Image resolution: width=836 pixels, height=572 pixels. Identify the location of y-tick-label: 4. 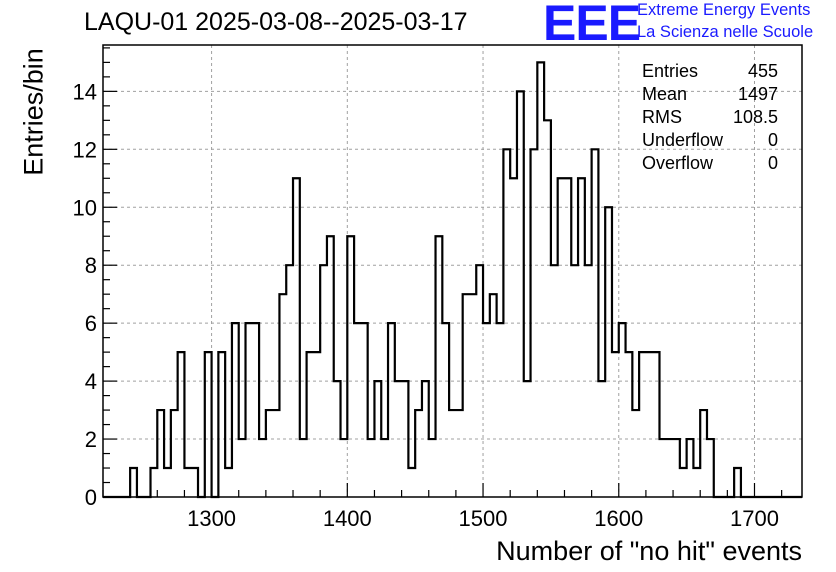
(91, 381).